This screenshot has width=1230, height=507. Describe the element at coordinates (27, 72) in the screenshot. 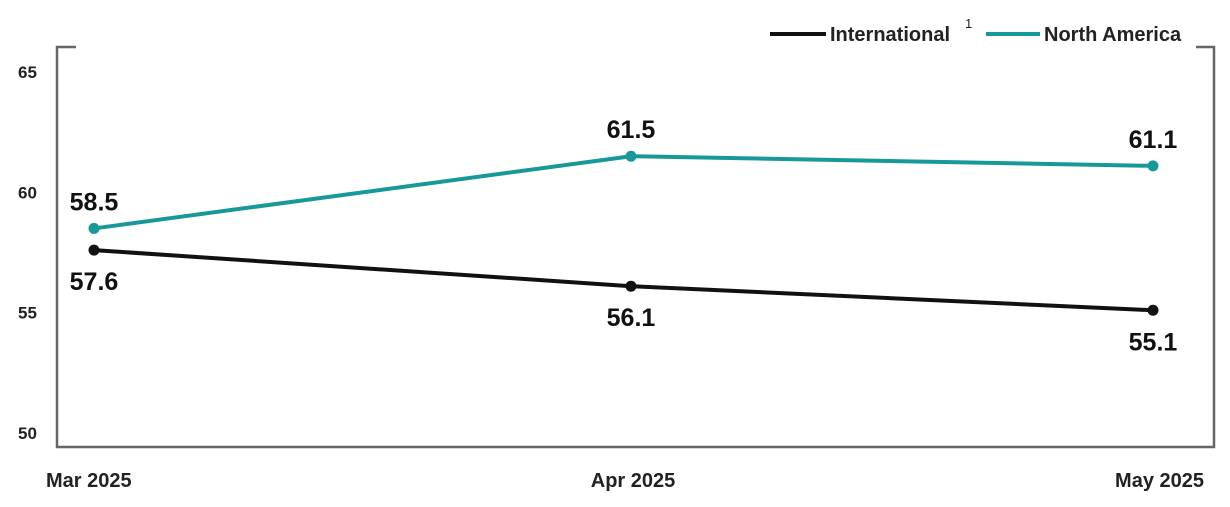

I see `y-tick-label: 65` at that location.